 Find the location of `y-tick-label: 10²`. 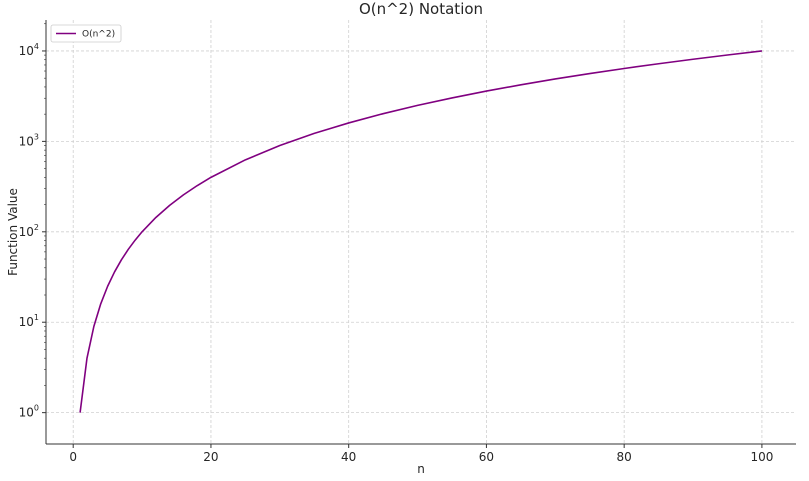

y-tick-label: 10² is located at coordinates (29, 231).